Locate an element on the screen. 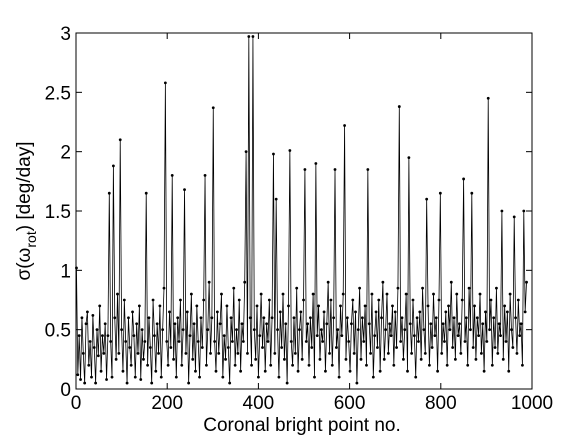 The image size is (582, 438). y-axis-label-main: σ(ω is located at coordinates (24, 263).